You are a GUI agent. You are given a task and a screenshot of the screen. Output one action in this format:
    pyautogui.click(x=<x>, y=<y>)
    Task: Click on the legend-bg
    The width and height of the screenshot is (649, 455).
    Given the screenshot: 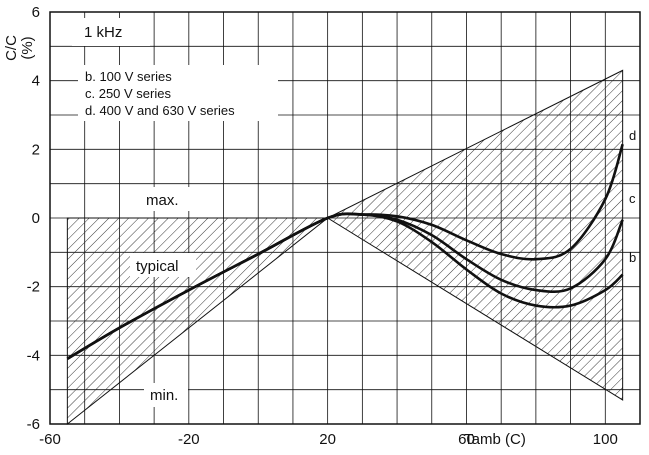 What is the action you would take?
    pyautogui.click(x=178, y=93)
    